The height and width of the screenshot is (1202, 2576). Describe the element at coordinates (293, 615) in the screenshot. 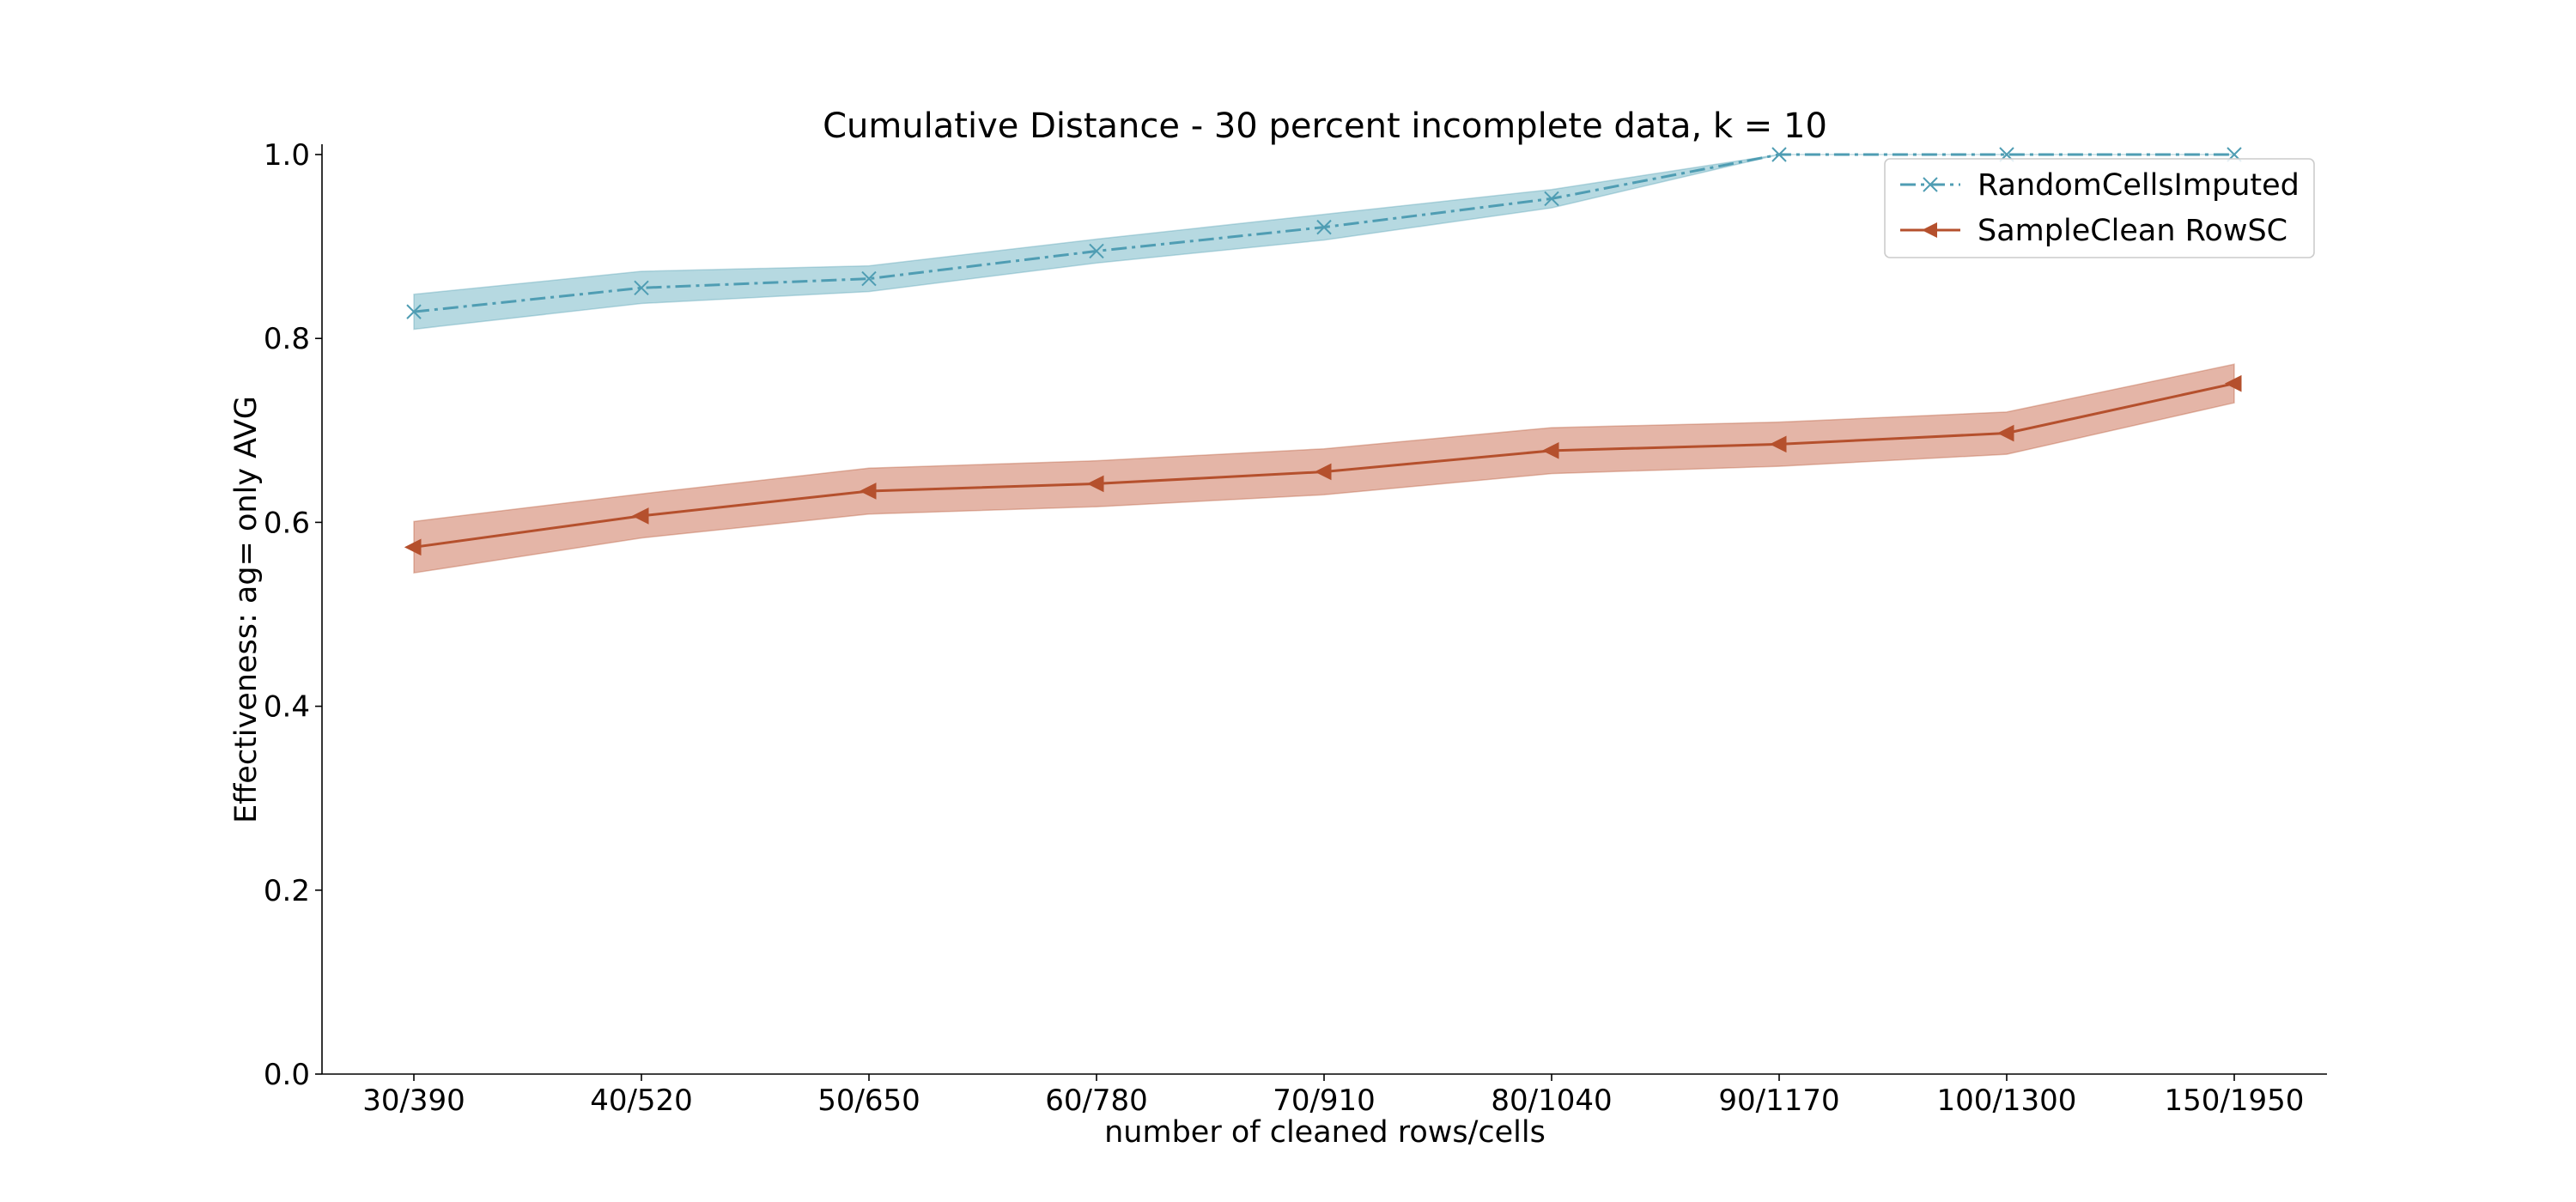

I see `y-ticks: 0.0 0.2 0.4 0.6 0.8 1.0` at that location.